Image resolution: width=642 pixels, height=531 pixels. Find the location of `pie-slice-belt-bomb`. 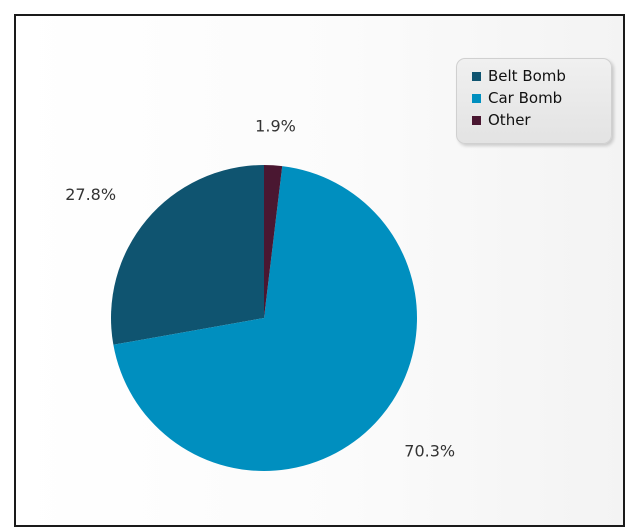

pie-slice-belt-bomb is located at coordinates (187, 255).